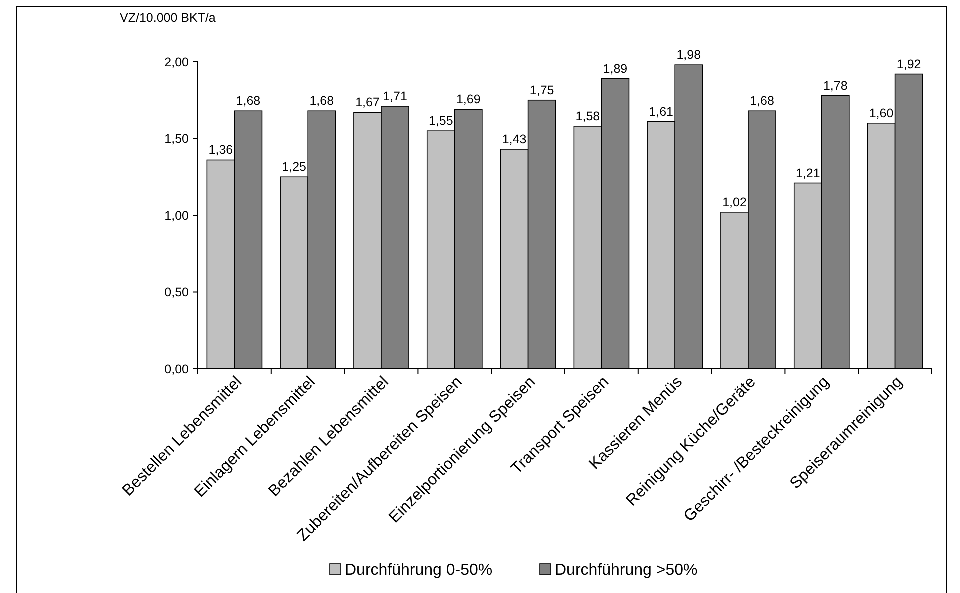  I want to click on data-label: 1,89, so click(615, 69).